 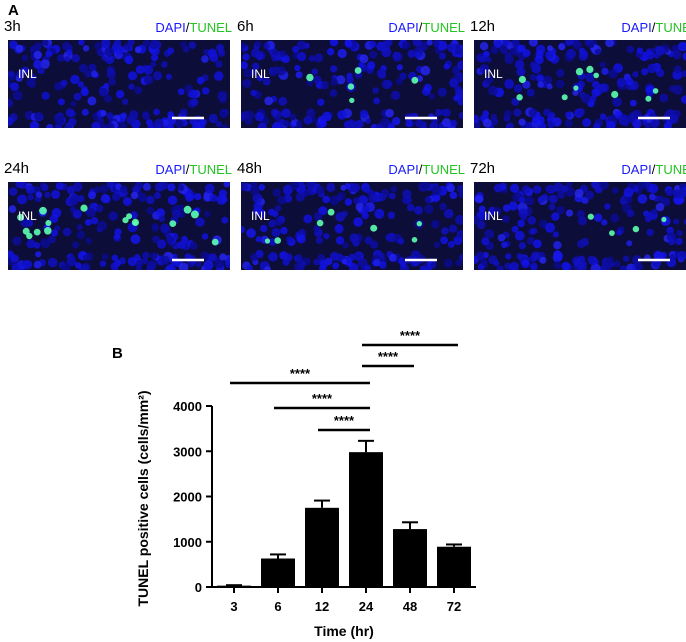 I want to click on y-tick-label: 2000, so click(x=187, y=497).